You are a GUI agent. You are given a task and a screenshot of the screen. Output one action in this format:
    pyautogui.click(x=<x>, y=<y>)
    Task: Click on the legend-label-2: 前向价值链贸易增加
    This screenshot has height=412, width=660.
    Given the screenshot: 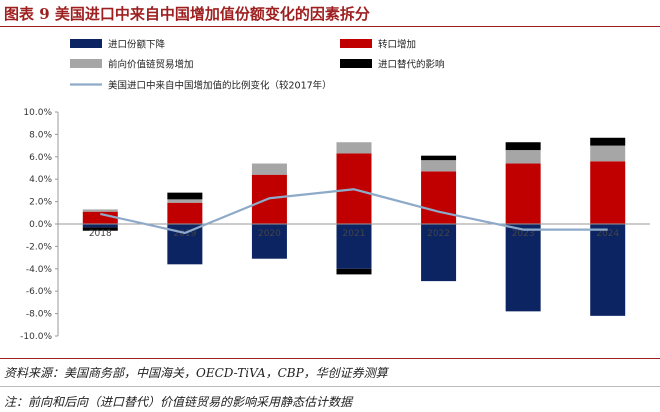 What is the action you would take?
    pyautogui.click(x=151, y=65)
    